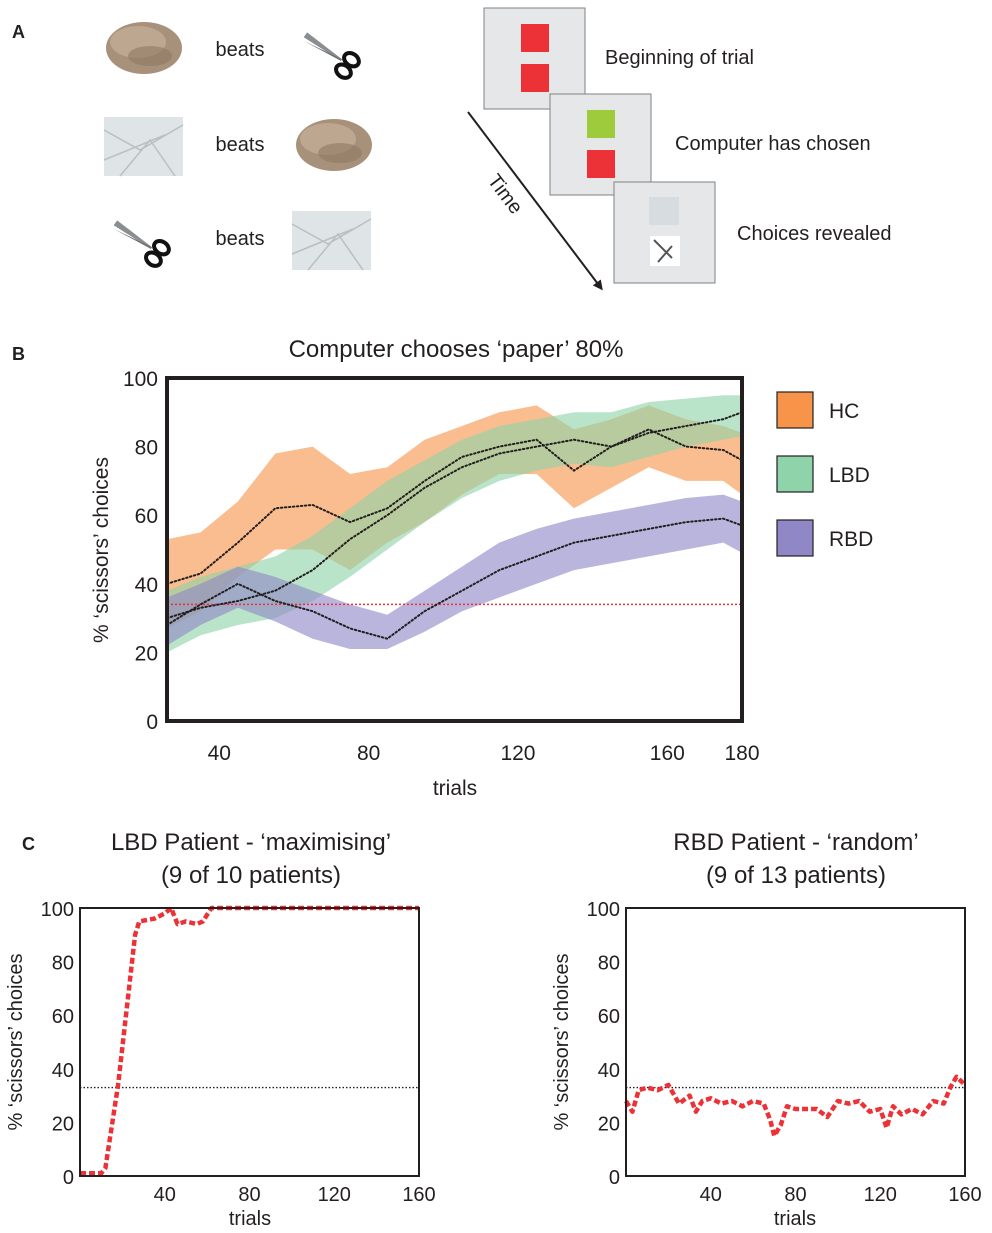 Image resolution: width=992 pixels, height=1233 pixels. What do you see at coordinates (601, 124) in the screenshot?
I see `computer-choice-made` at bounding box center [601, 124].